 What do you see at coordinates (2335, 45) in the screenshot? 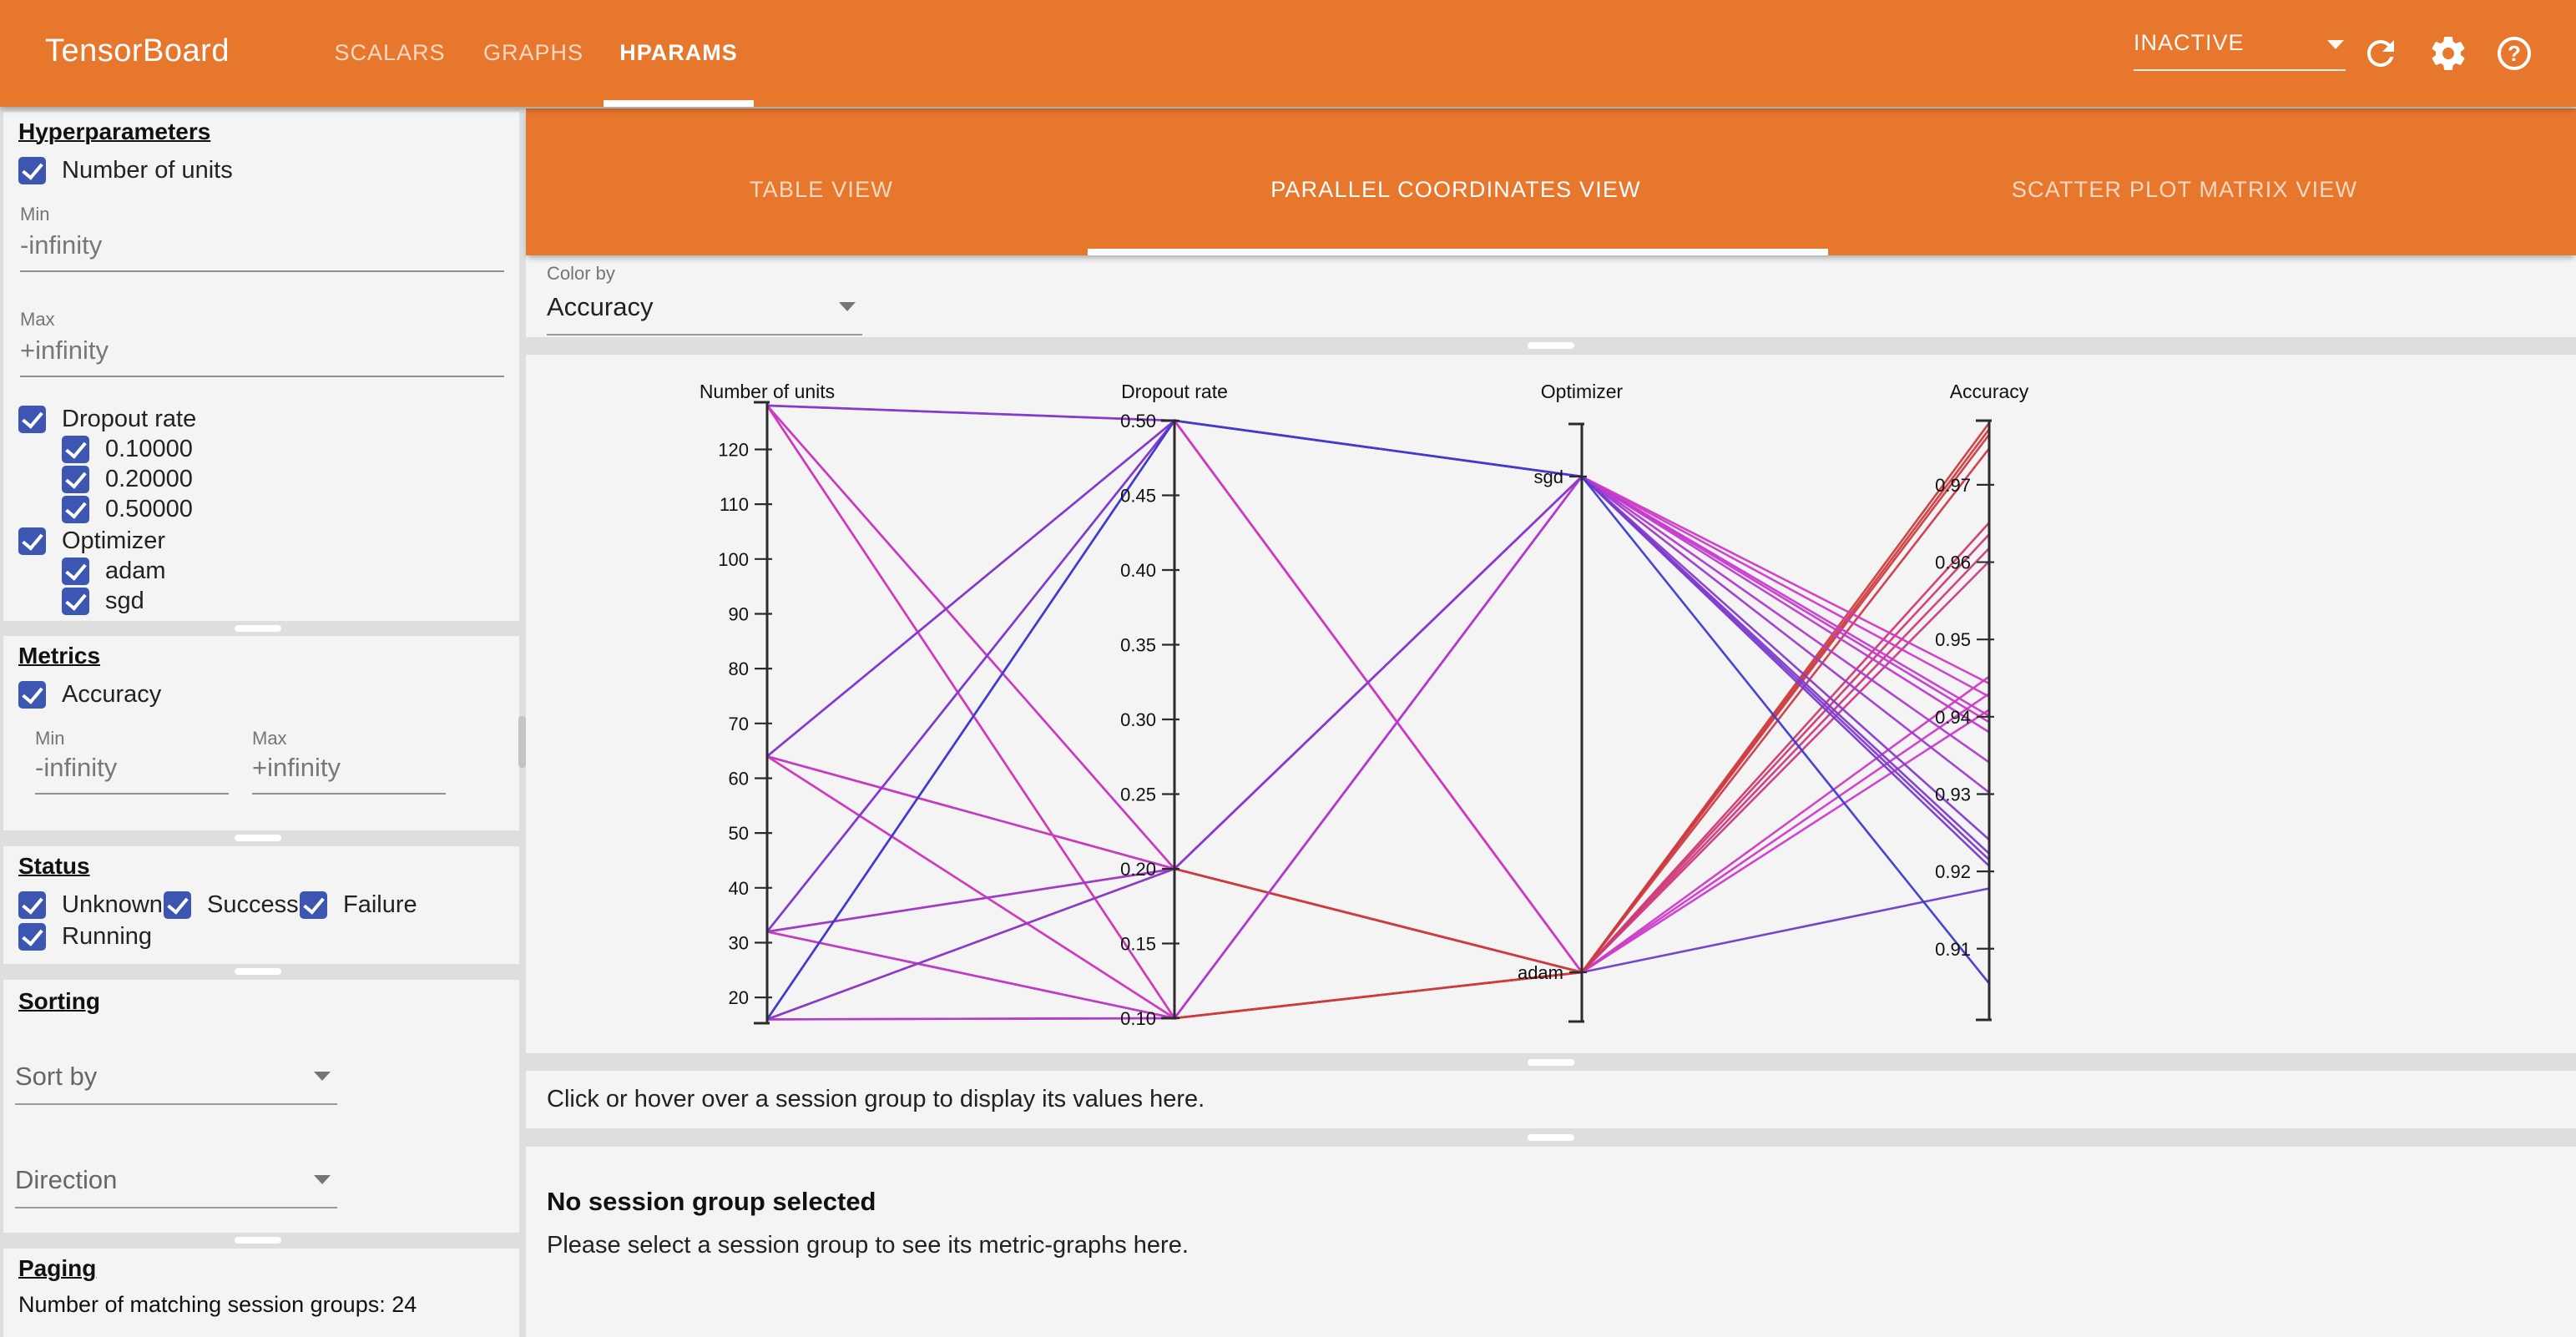
I see `chevron-down-icon` at bounding box center [2335, 45].